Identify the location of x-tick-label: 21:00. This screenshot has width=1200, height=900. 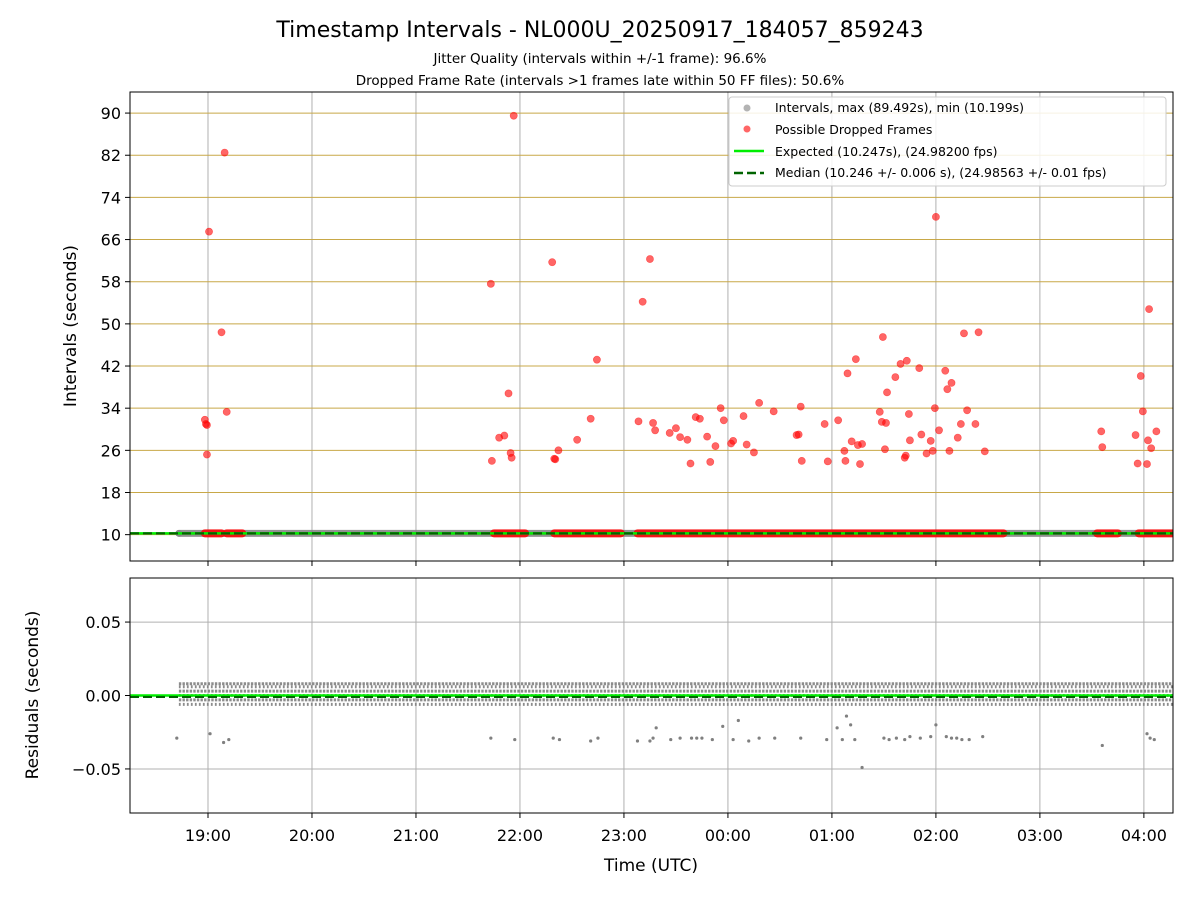
(416, 835).